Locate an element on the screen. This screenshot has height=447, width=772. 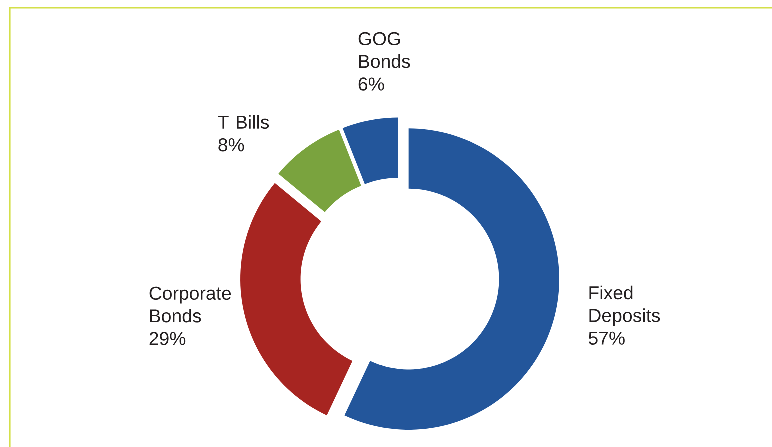
slice-label: GOG Bonds is located at coordinates (384, 50).